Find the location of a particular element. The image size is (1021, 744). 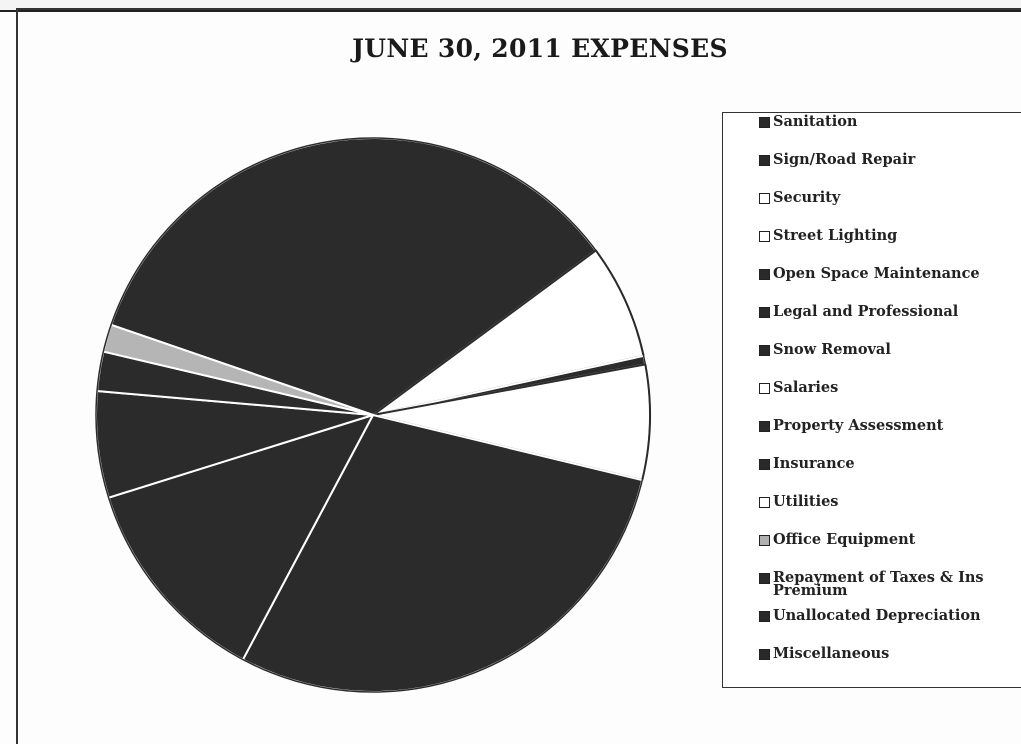

legend-item: Property Assessment is located at coordinates (889, 425).